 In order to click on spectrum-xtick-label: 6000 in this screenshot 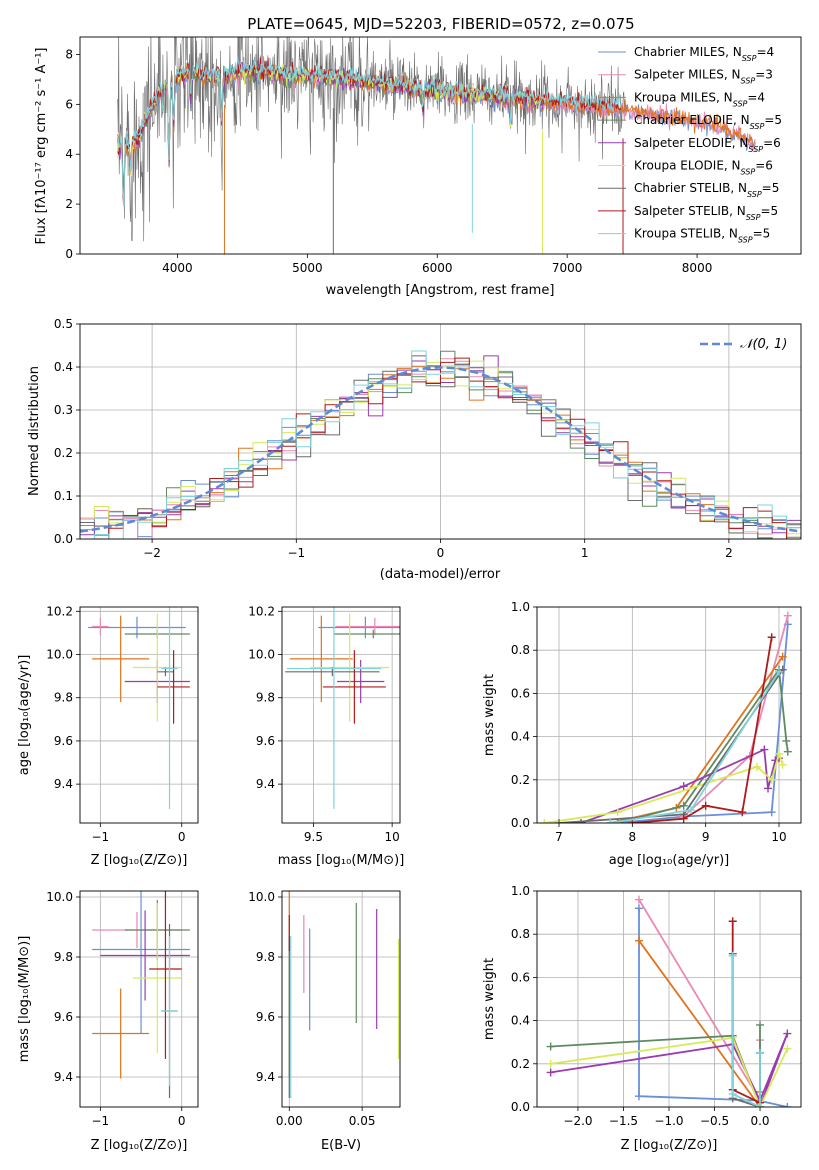, I will do `click(437, 268)`.